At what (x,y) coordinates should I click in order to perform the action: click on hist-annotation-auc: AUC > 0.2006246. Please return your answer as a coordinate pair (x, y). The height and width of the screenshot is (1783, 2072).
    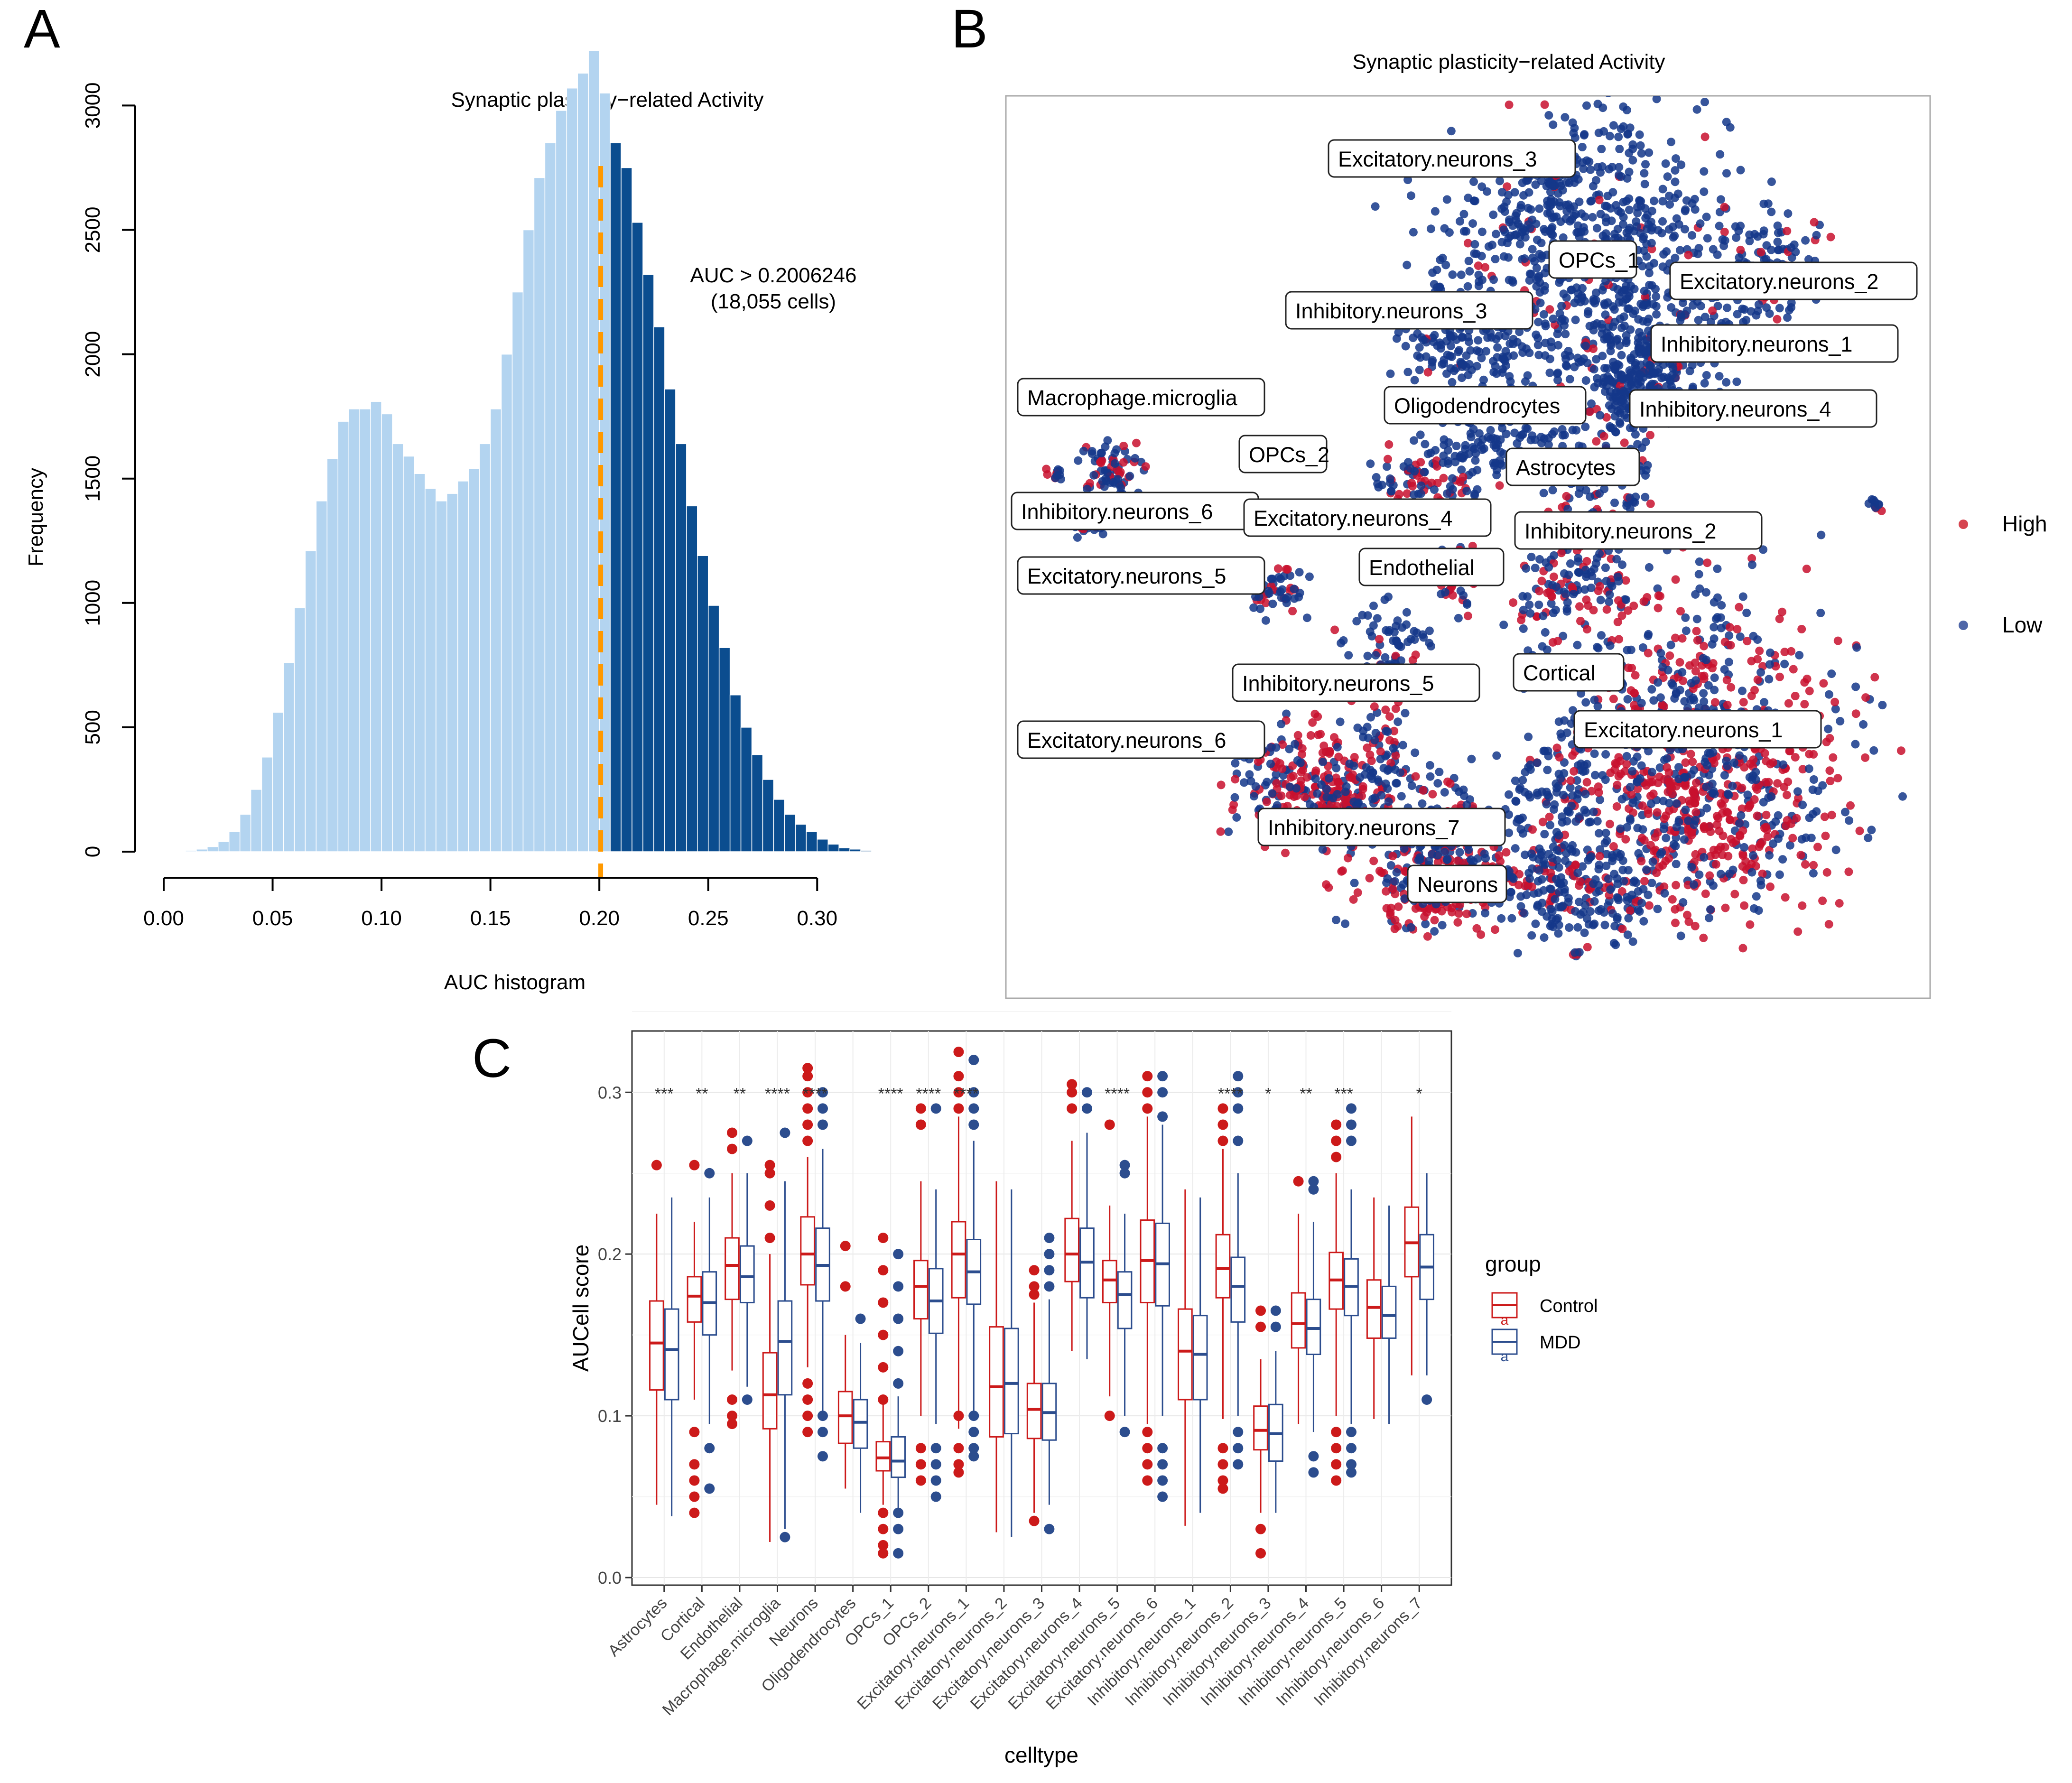
    Looking at the image, I should click on (773, 275).